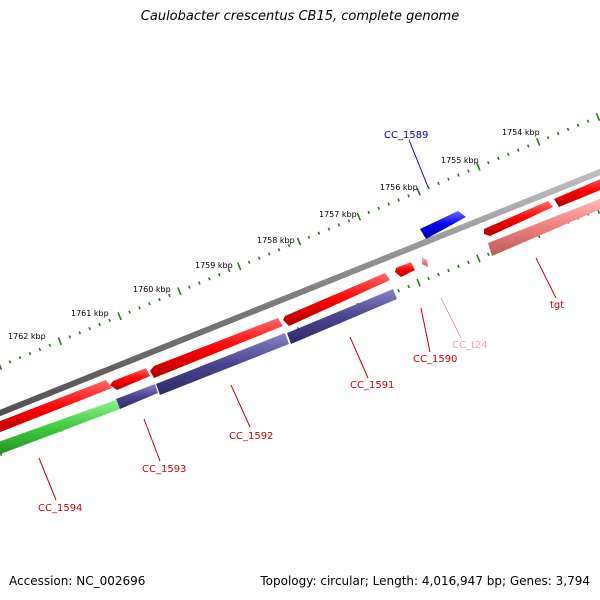  I want to click on label-cc1594: CC_1594, so click(60, 508).